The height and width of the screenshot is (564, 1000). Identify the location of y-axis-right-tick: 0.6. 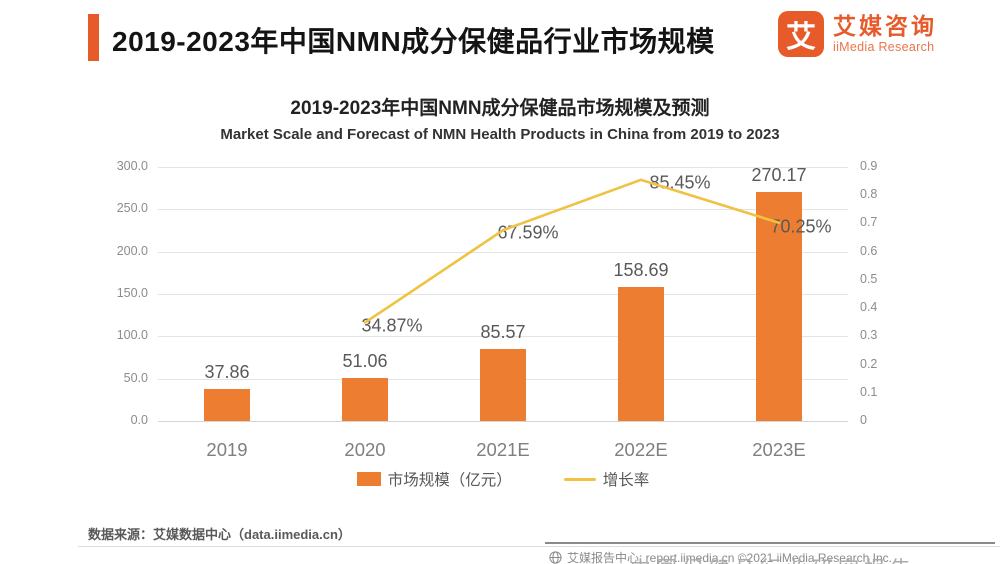
(869, 250).